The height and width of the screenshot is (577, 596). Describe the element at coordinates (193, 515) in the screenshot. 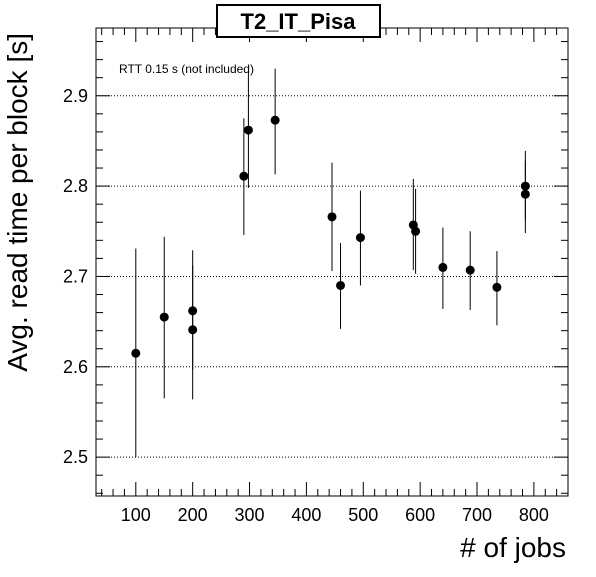

I see `x-tick-label: 200` at that location.